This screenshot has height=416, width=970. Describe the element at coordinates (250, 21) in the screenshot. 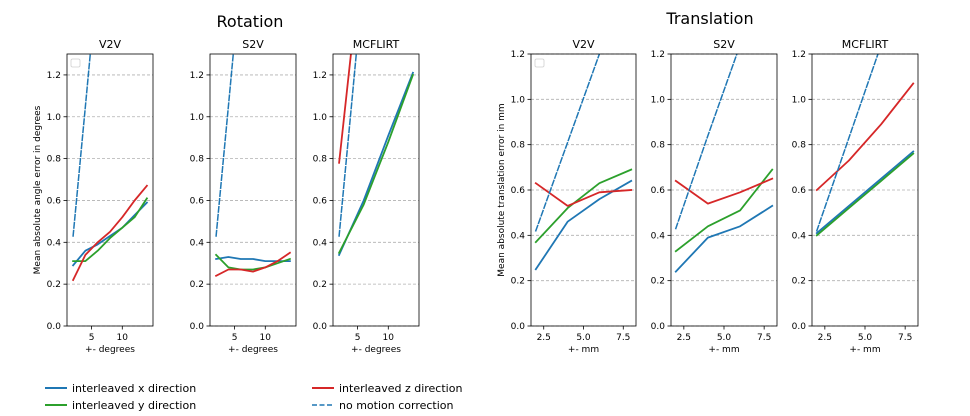

I see `group-title-rotation: Rotation` at that location.